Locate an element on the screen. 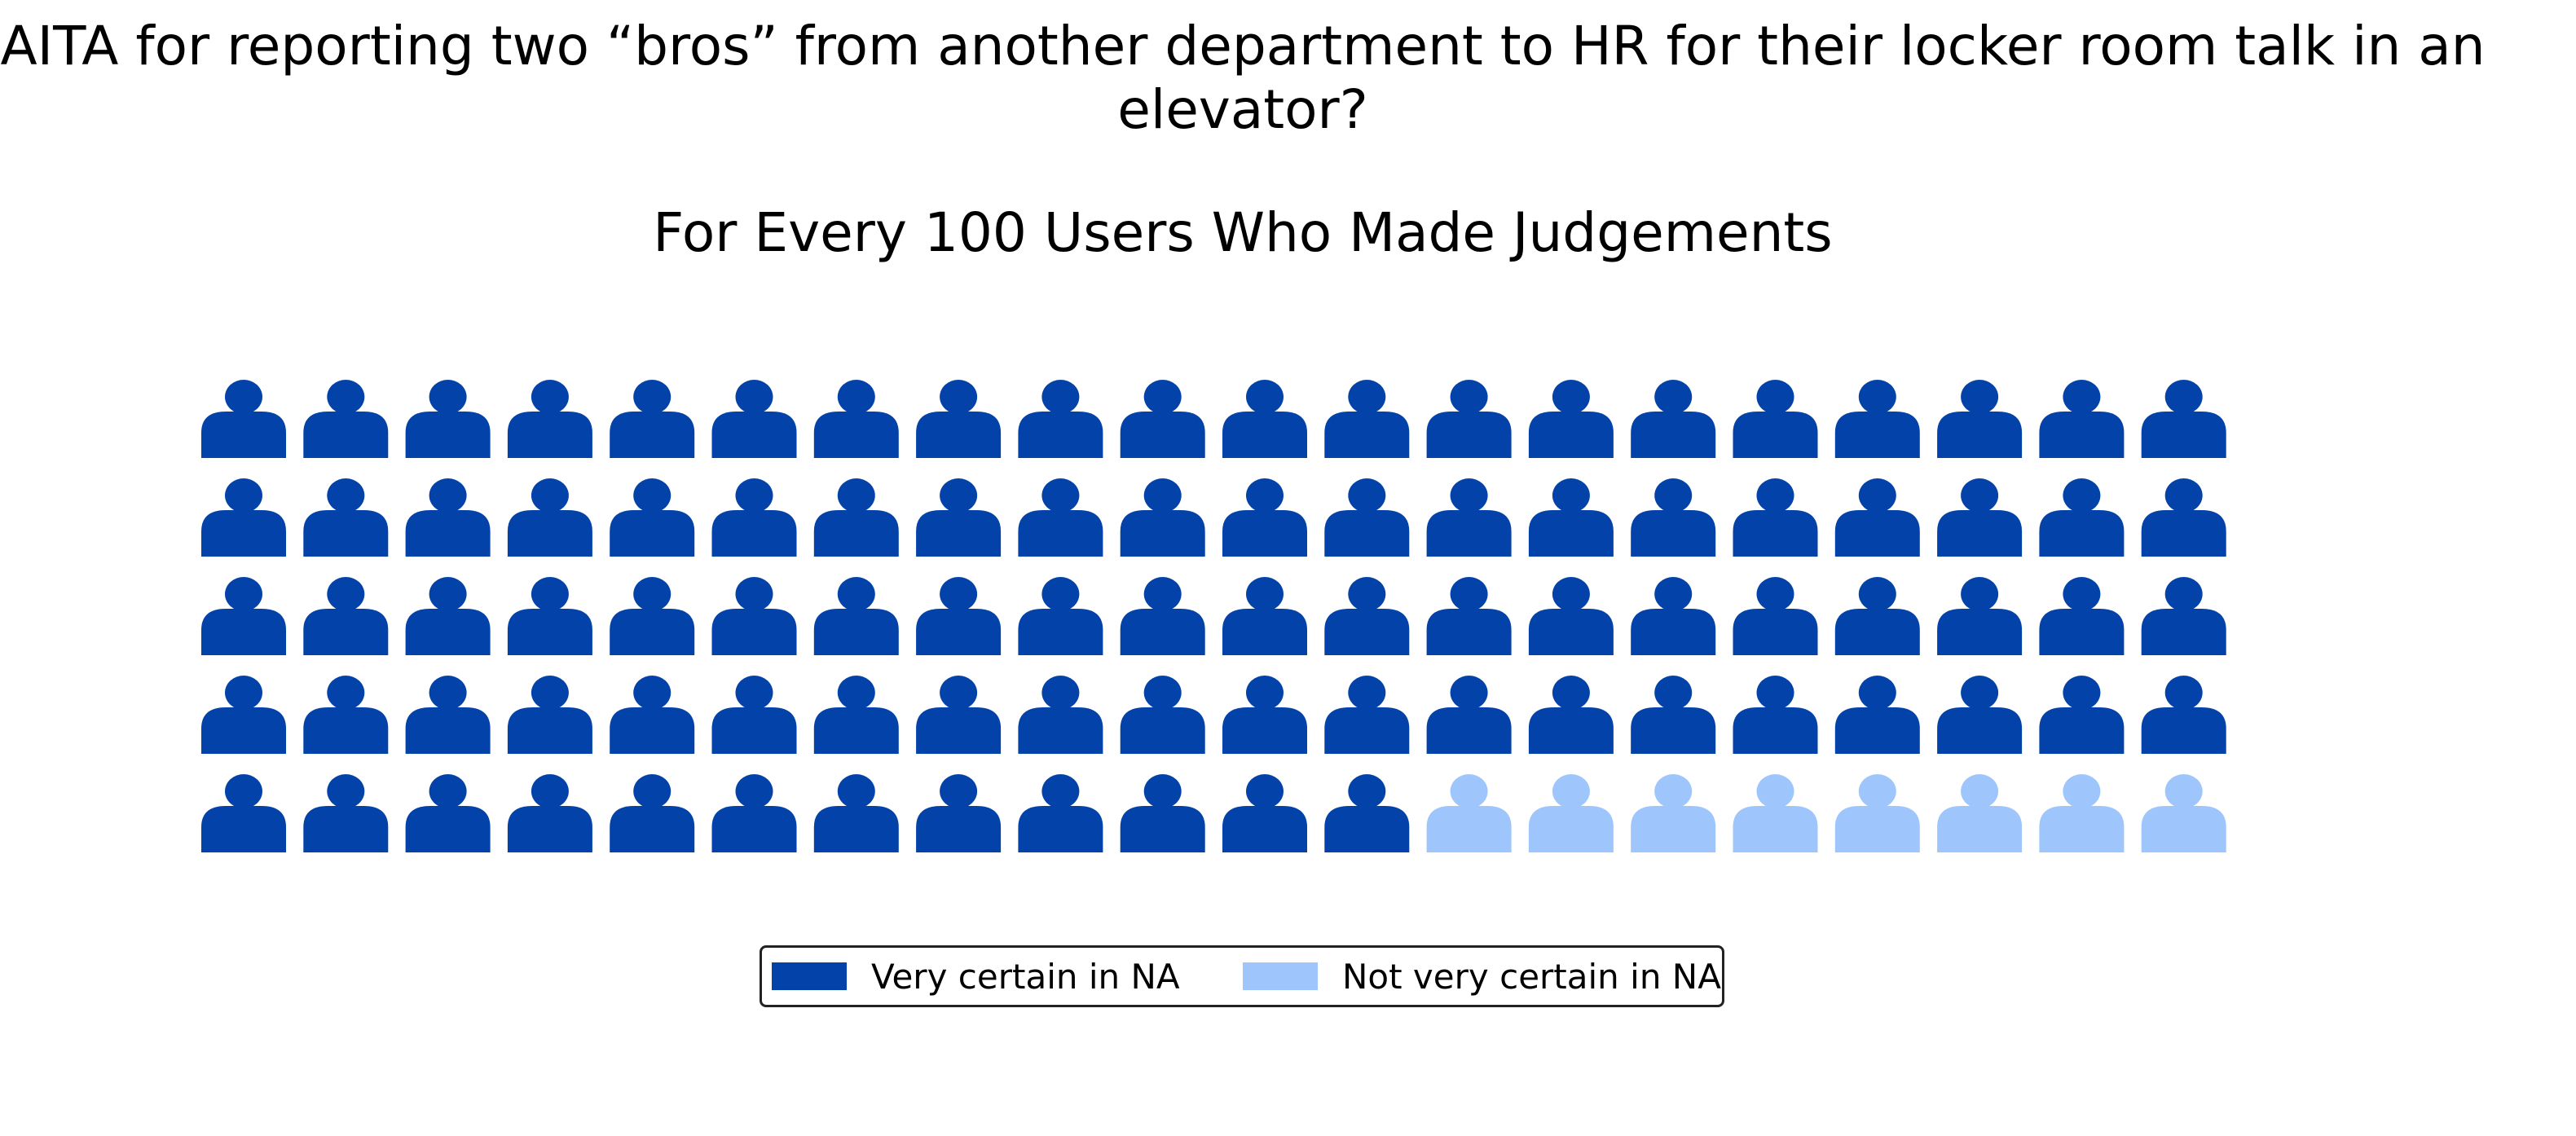 The image size is (2576, 1136). legend-item-very-certain: Very certain in NA is located at coordinates (976, 976).